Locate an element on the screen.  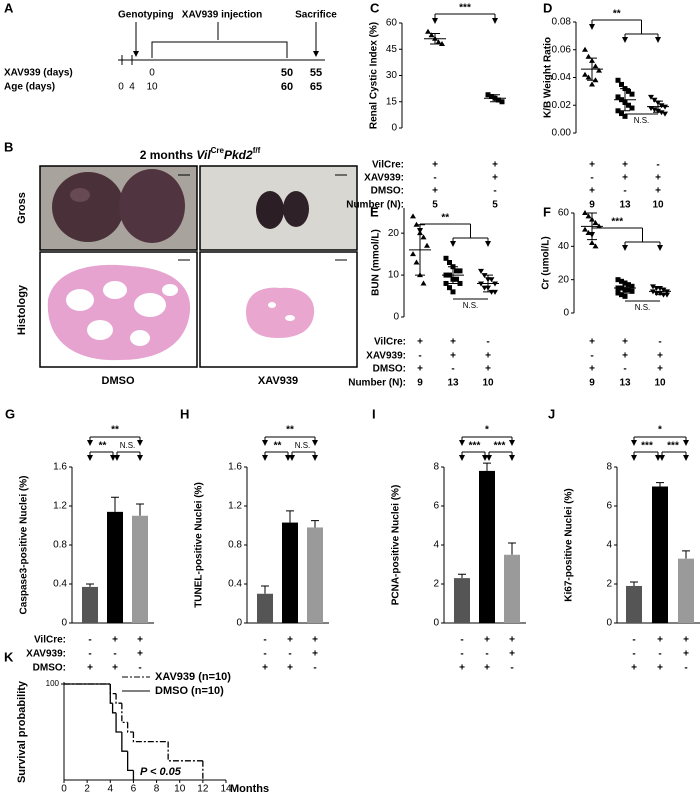
n-value: 9 is located at coordinates (592, 383).